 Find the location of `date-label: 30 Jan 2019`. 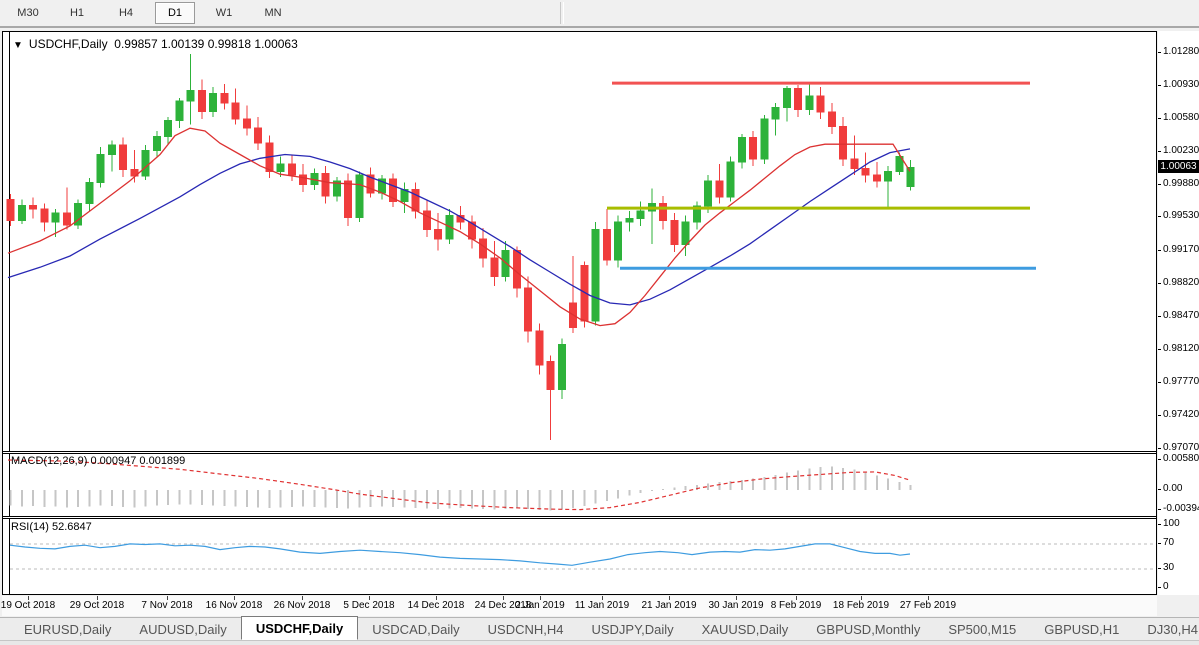

date-label: 30 Jan 2019 is located at coordinates (736, 605).